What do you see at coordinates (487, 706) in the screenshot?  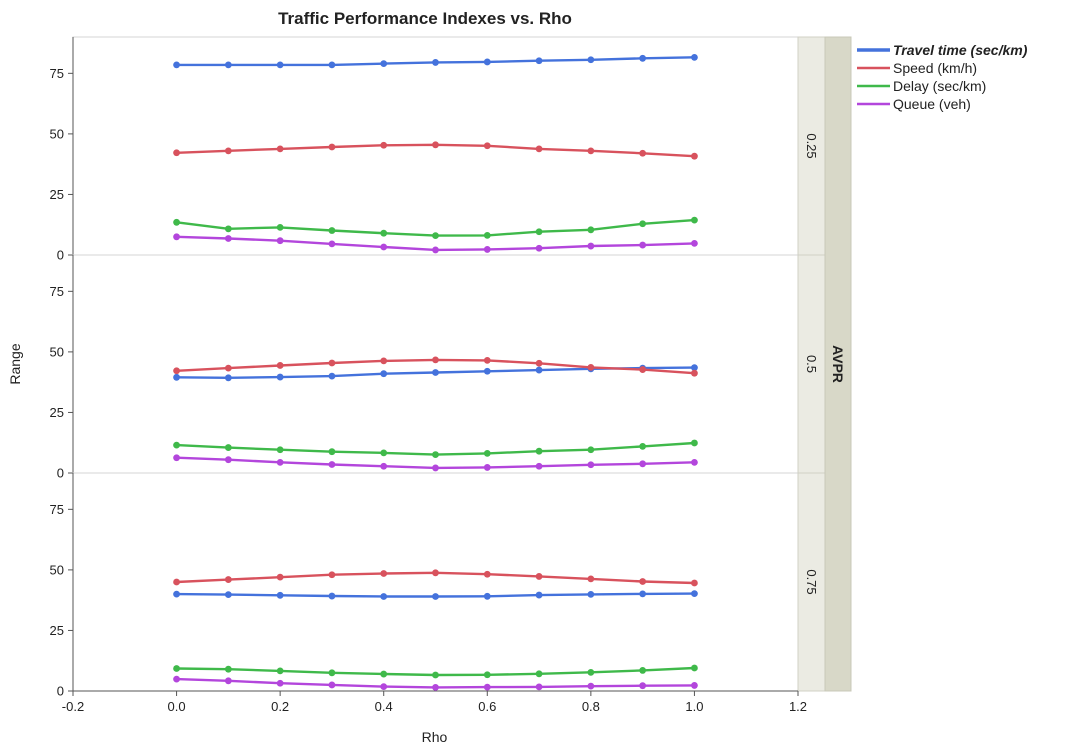 I see `x-tick-label: 0.6` at bounding box center [487, 706].